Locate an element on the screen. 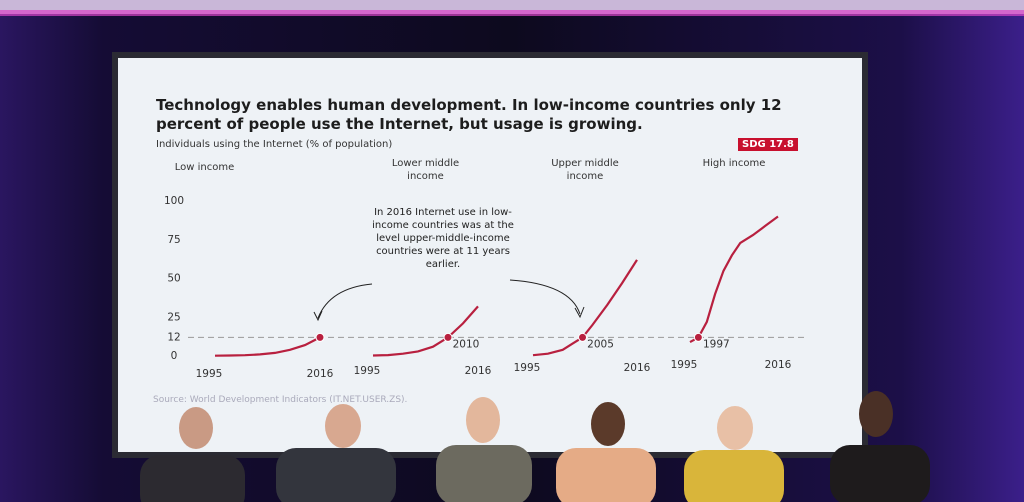 The image size is (1024, 502). y-tick-label: 100 is located at coordinates (174, 201).